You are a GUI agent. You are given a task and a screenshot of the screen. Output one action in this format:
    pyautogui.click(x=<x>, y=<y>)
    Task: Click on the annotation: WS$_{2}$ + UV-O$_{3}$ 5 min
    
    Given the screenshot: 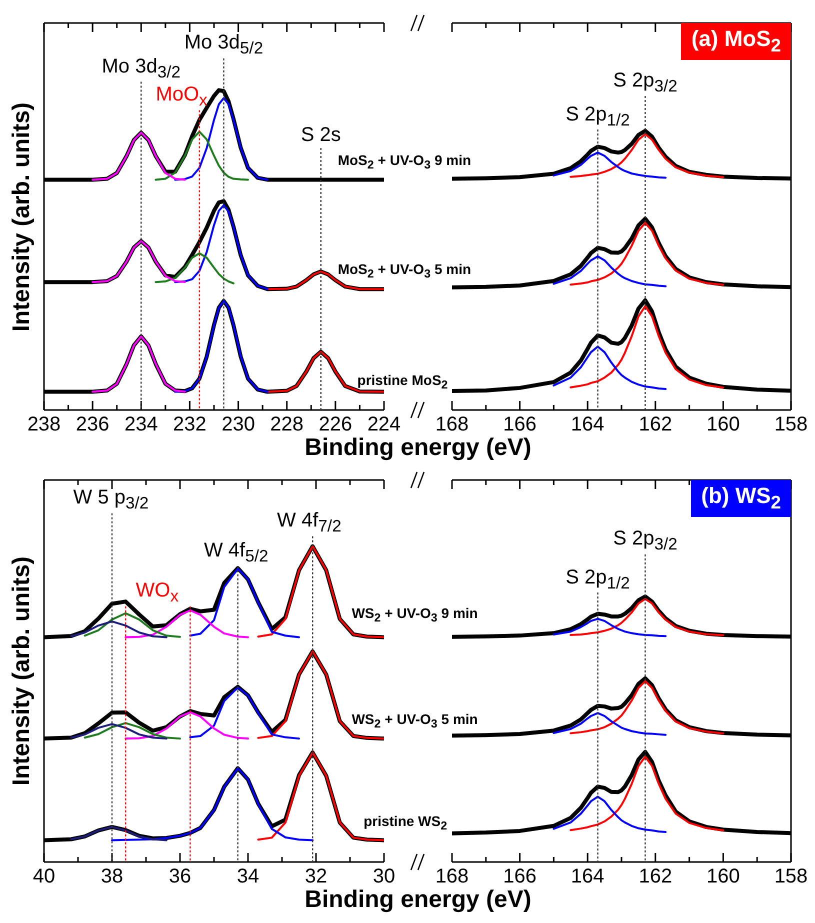 What is the action you would take?
    pyautogui.click(x=415, y=720)
    